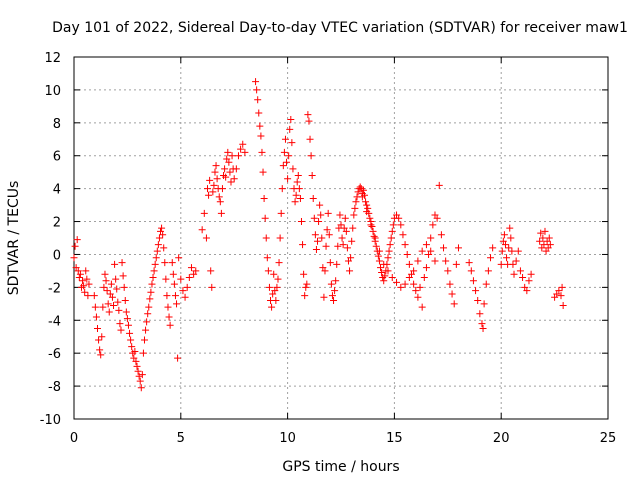  What do you see at coordinates (394, 438) in the screenshot?
I see `x-tick-label: 15` at bounding box center [394, 438].